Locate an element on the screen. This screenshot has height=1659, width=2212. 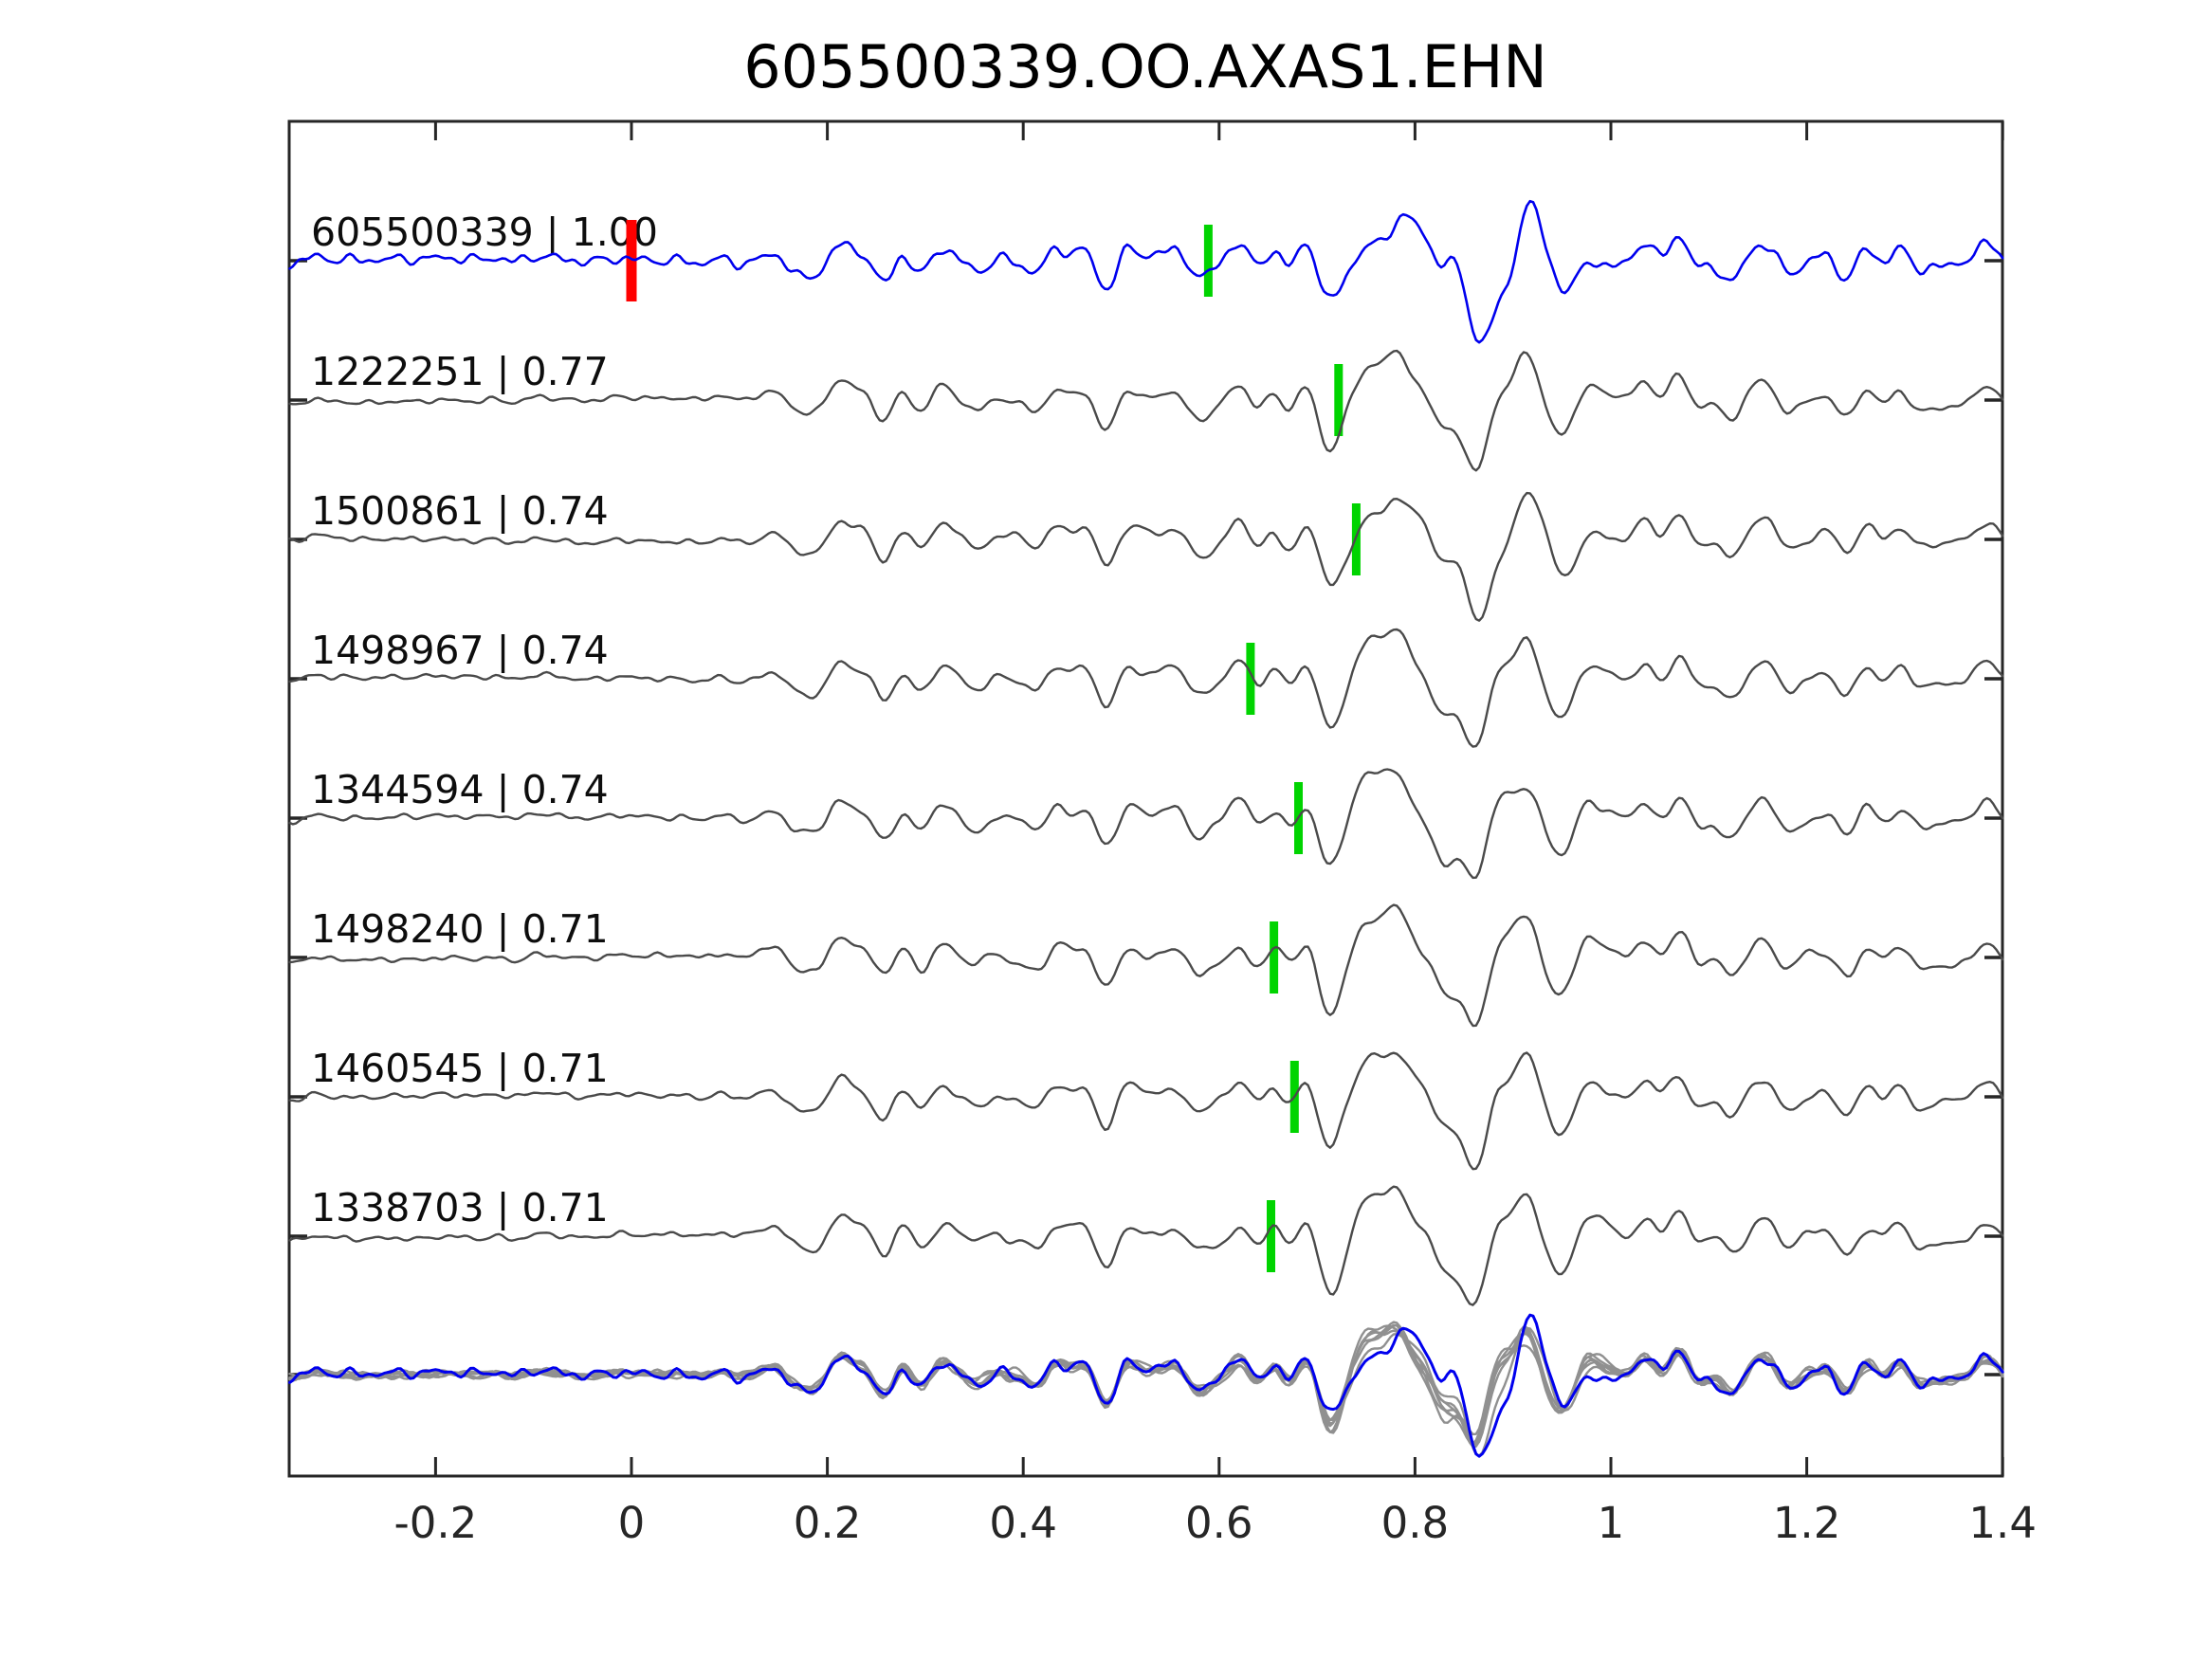
x-tick-label: 0.4 is located at coordinates (1023, 1523).